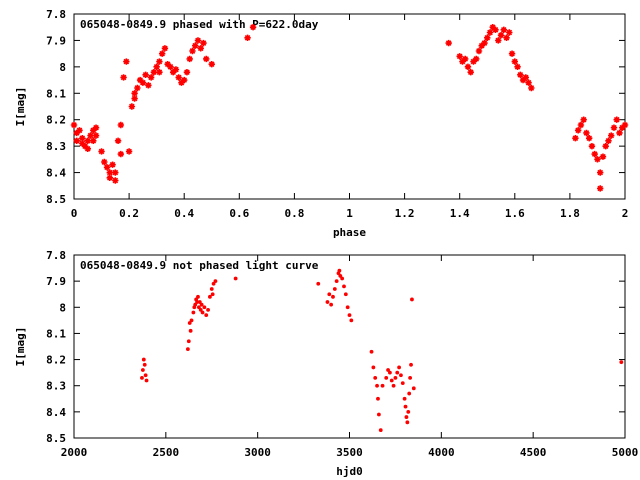 Image resolution: width=640 pixels, height=480 pixels. What do you see at coordinates (294, 213) in the screenshot?
I see `x-tick-label: 0.8` at bounding box center [294, 213].